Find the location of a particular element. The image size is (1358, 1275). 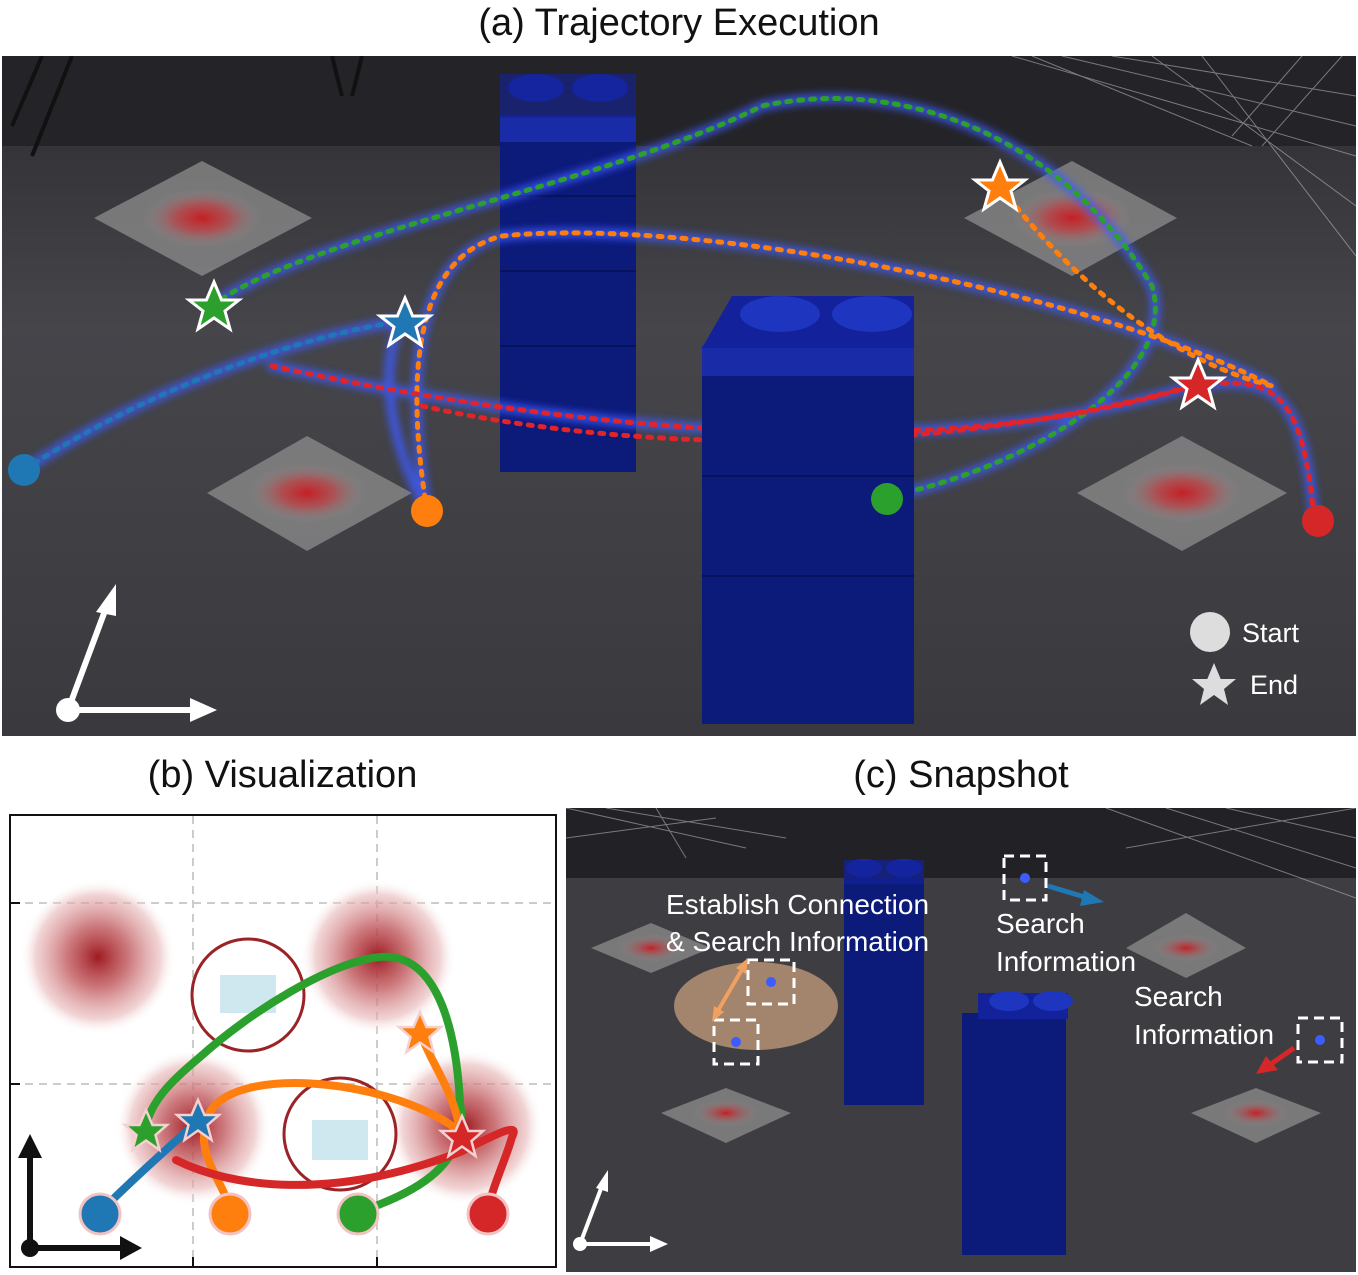

search1-line1: Search is located at coordinates (1040, 923).